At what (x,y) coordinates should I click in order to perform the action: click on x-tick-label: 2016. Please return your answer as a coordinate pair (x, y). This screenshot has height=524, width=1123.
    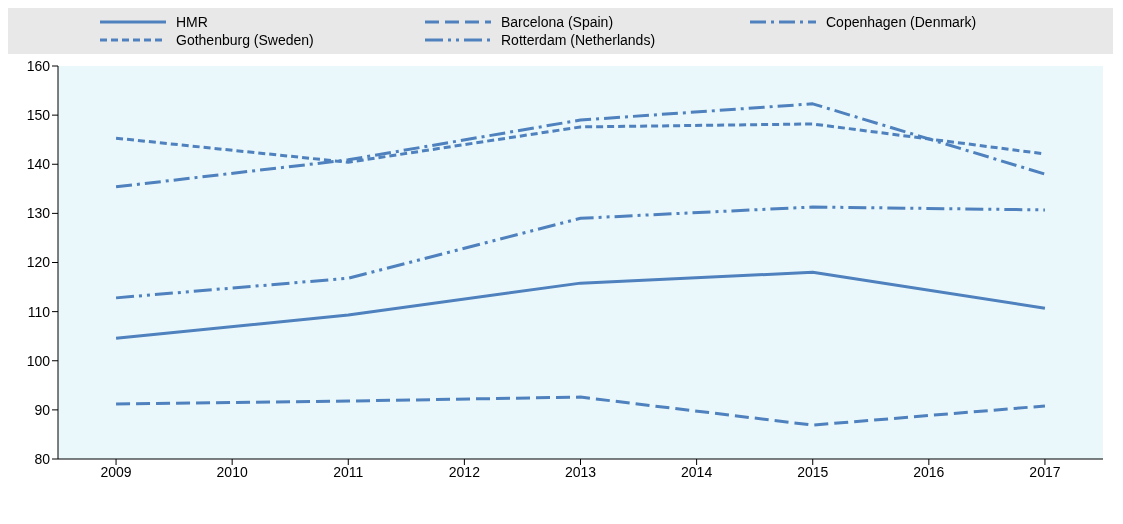
    Looking at the image, I should click on (929, 471).